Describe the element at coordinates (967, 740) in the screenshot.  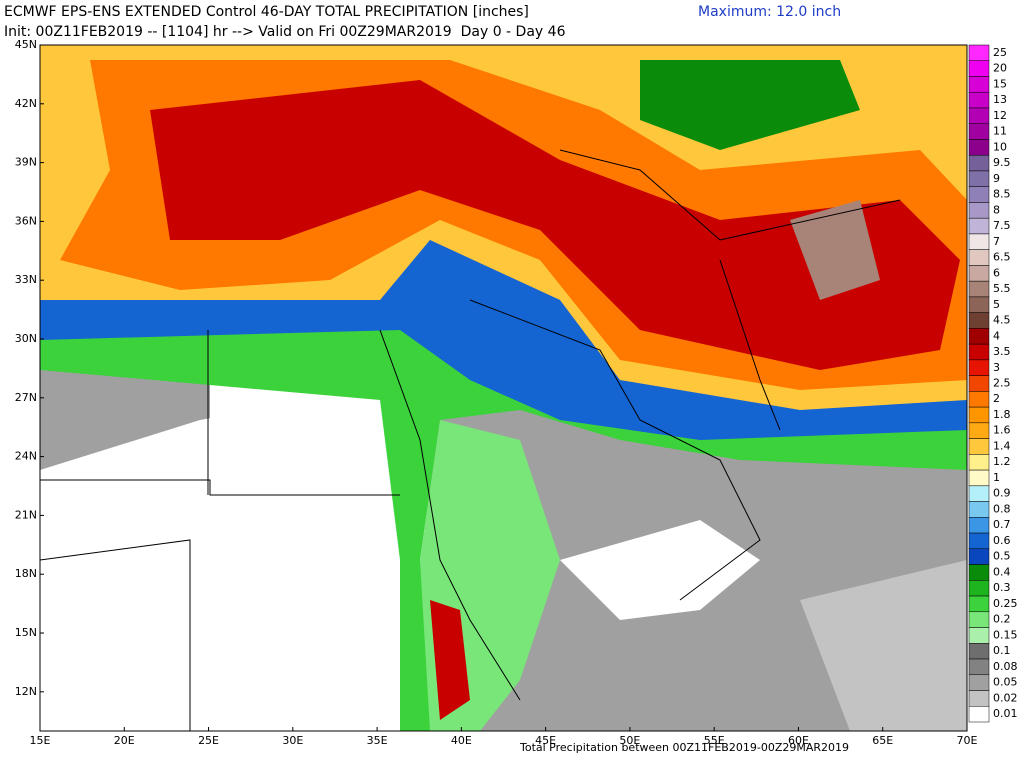
I see `lon-label: 70E` at that location.